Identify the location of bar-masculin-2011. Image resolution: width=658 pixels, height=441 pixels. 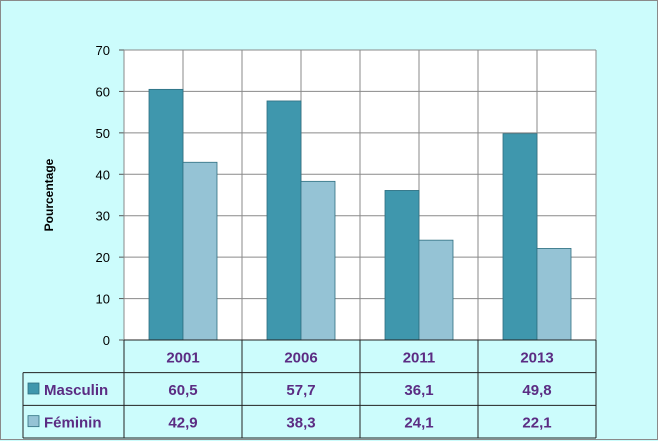
(402, 265).